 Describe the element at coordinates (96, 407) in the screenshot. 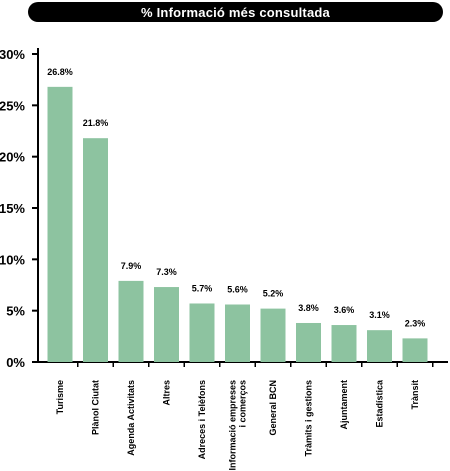

I see `category-label: Plànol Ciutat` at that location.